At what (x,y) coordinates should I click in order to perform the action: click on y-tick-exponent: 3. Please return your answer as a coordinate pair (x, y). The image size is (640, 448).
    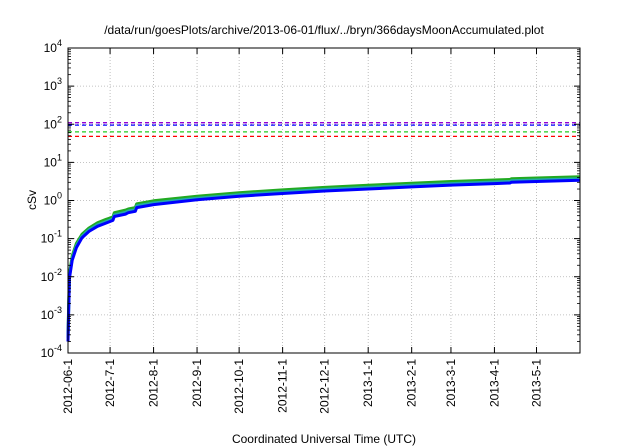
    Looking at the image, I should click on (59, 81).